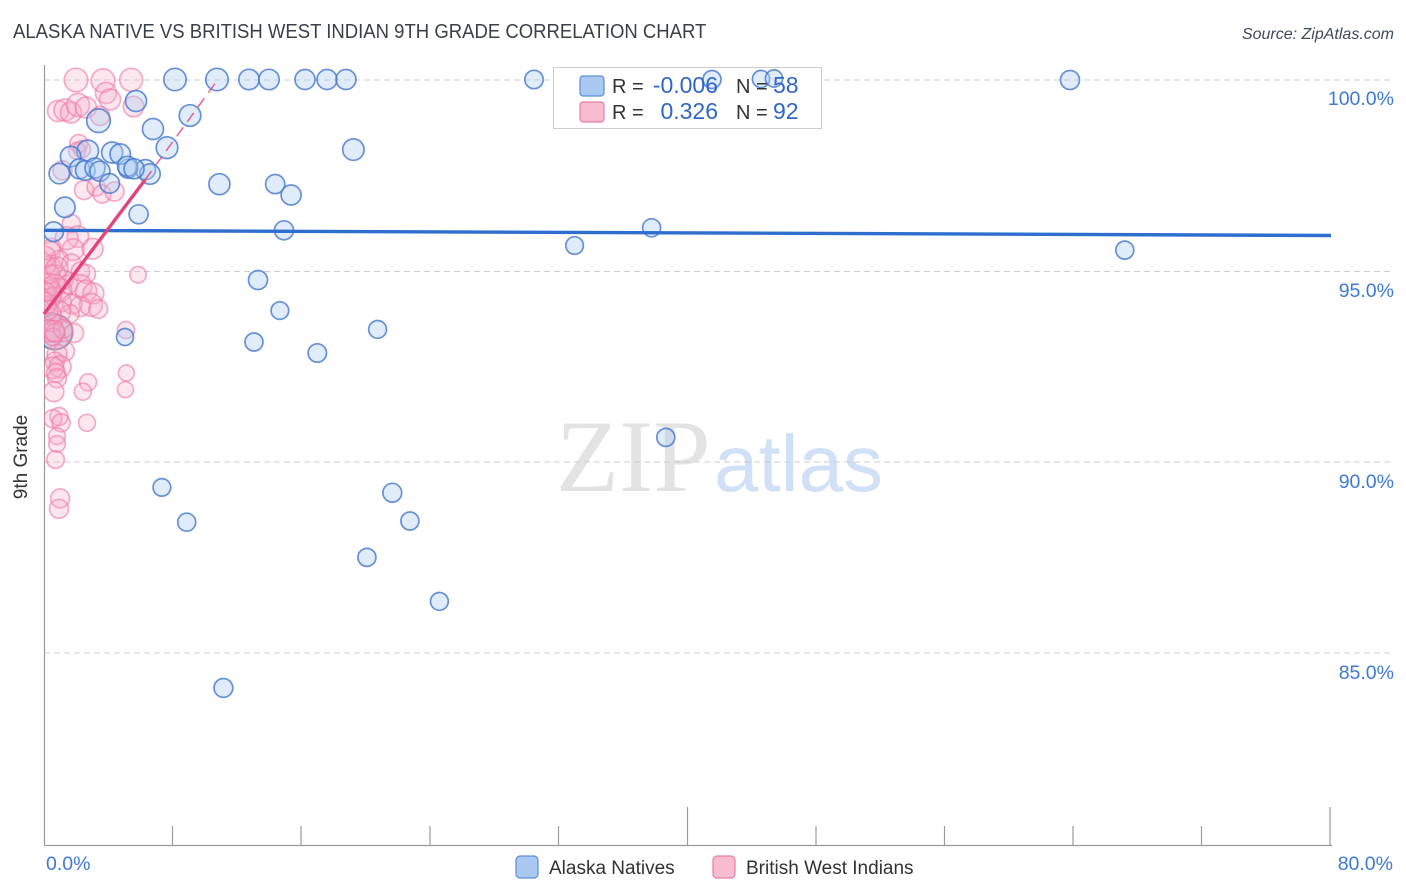  What do you see at coordinates (786, 85) in the screenshot?
I see `svg-text: 58` at bounding box center [786, 85].